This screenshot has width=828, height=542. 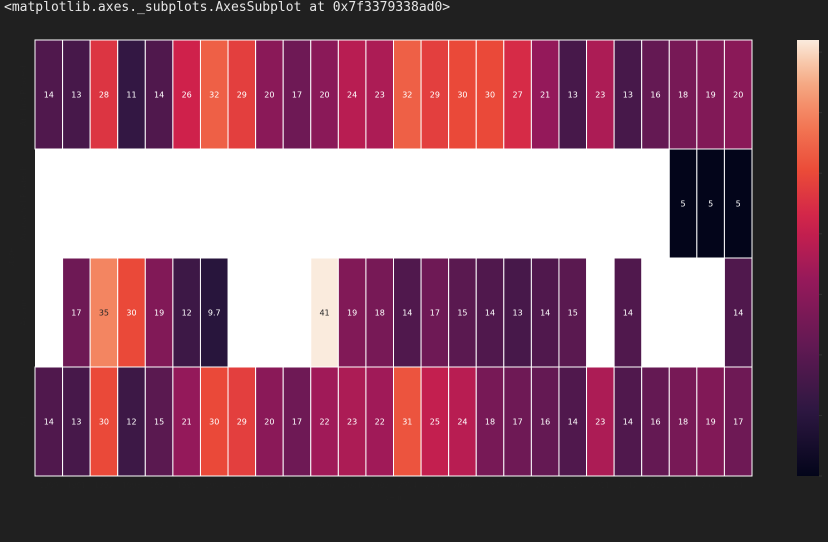 What do you see at coordinates (394, 497) in the screenshot?
I see `x-axis-label: year` at bounding box center [394, 497].